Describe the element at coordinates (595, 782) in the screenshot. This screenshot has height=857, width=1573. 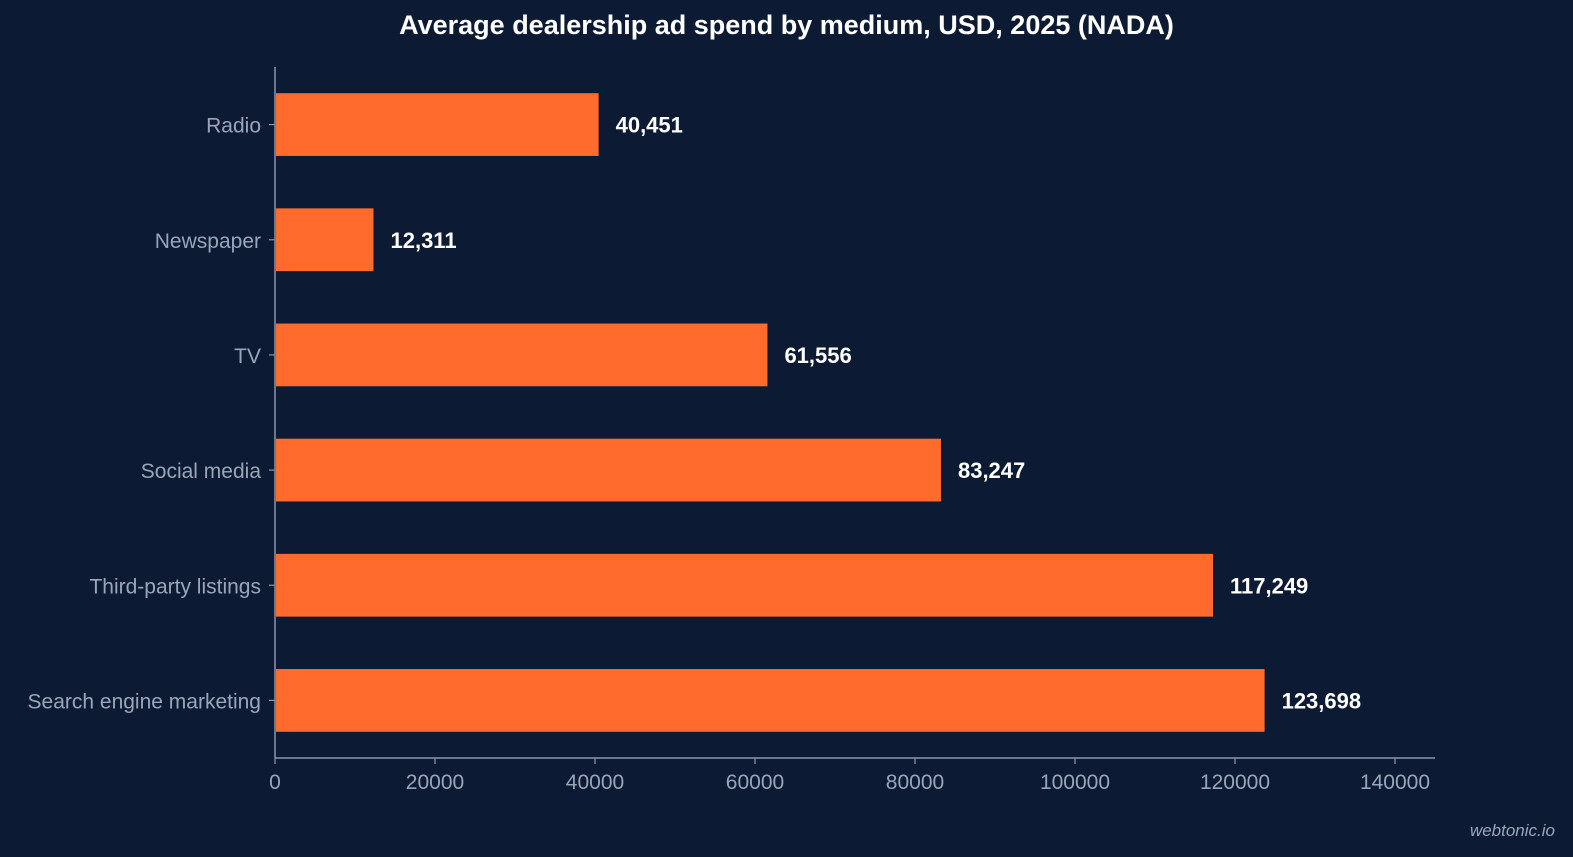
I see `x-tick-label: 40000` at that location.